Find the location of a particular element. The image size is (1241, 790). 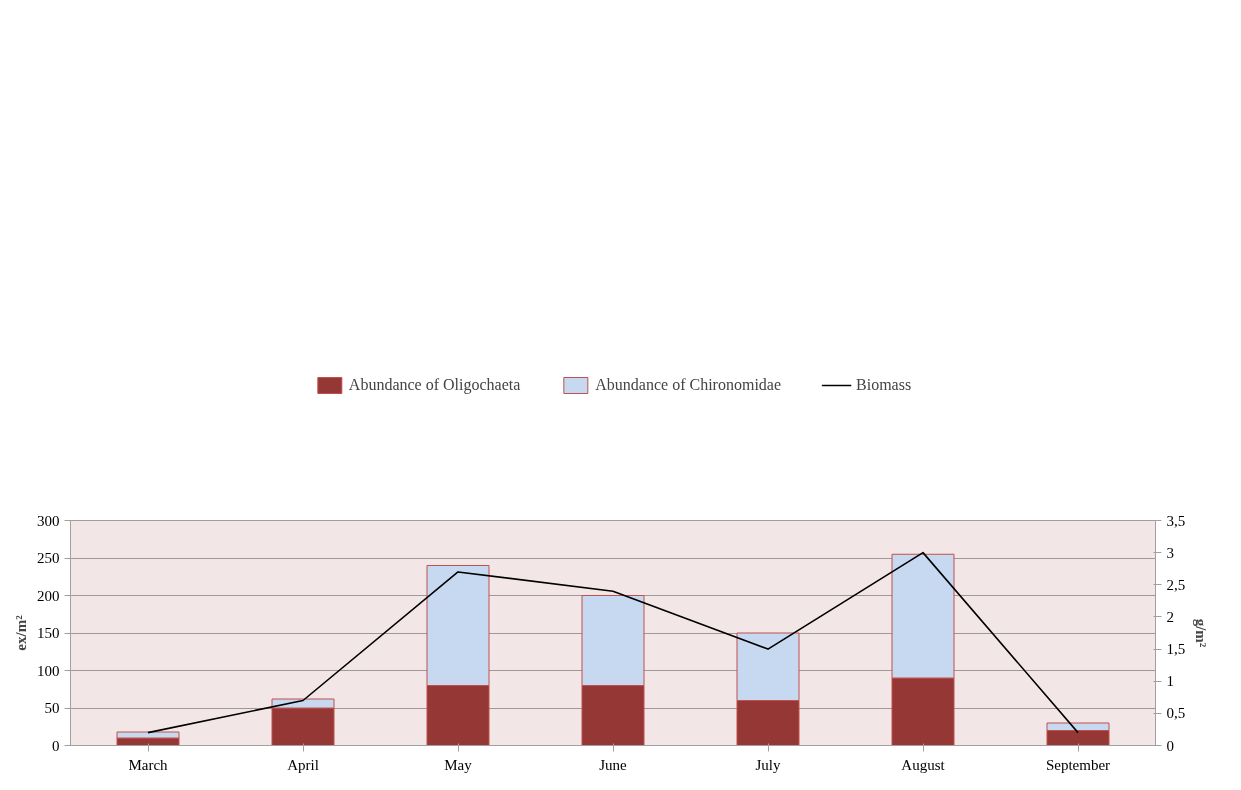

y-tick-label: 50 is located at coordinates (52, 708).